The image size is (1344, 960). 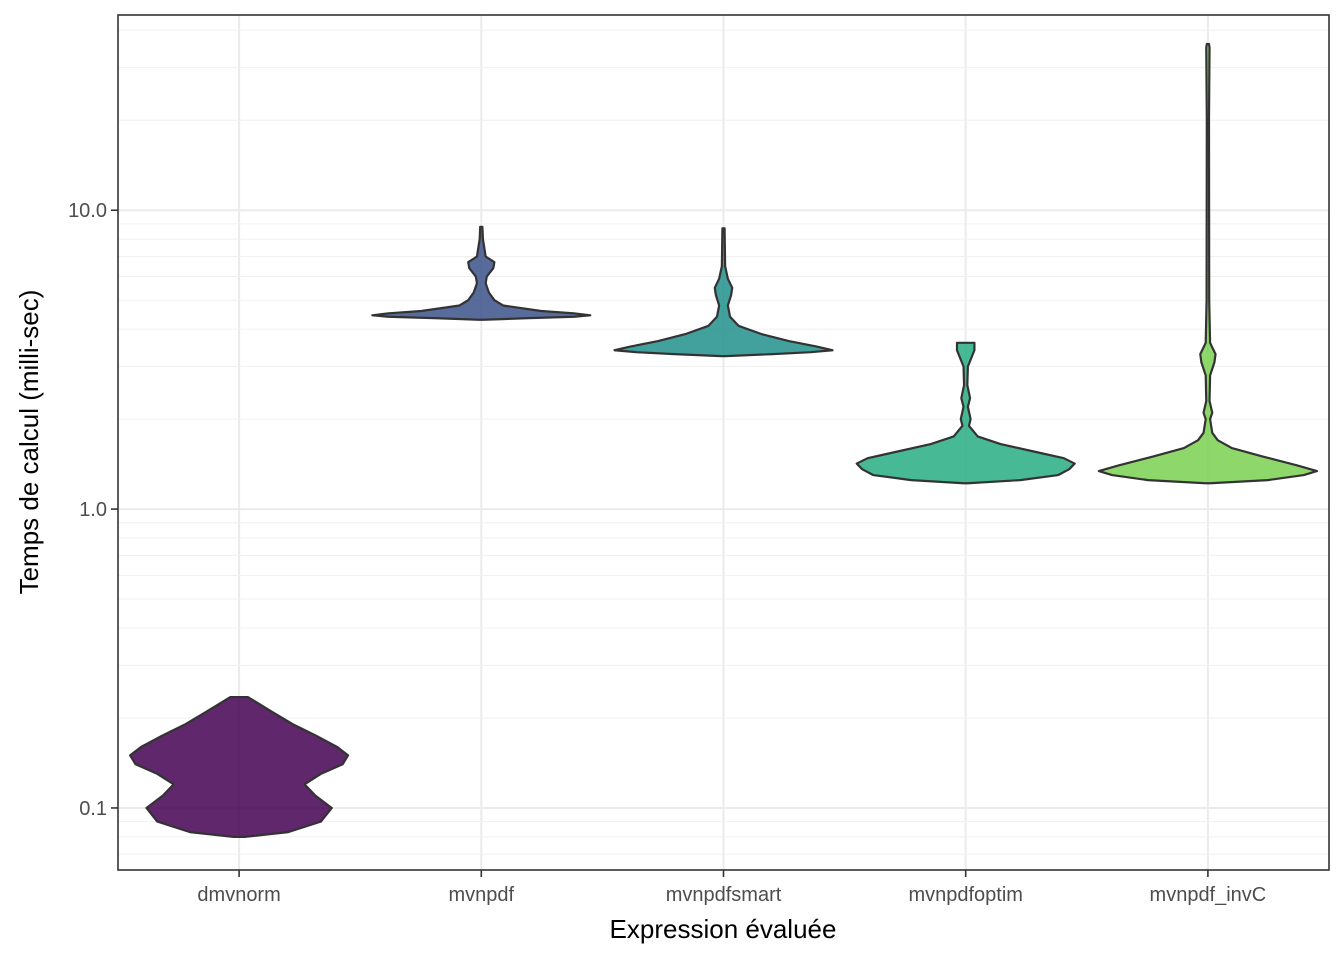 What do you see at coordinates (723, 292) in the screenshot?
I see `violin-mvnpdfsmart` at bounding box center [723, 292].